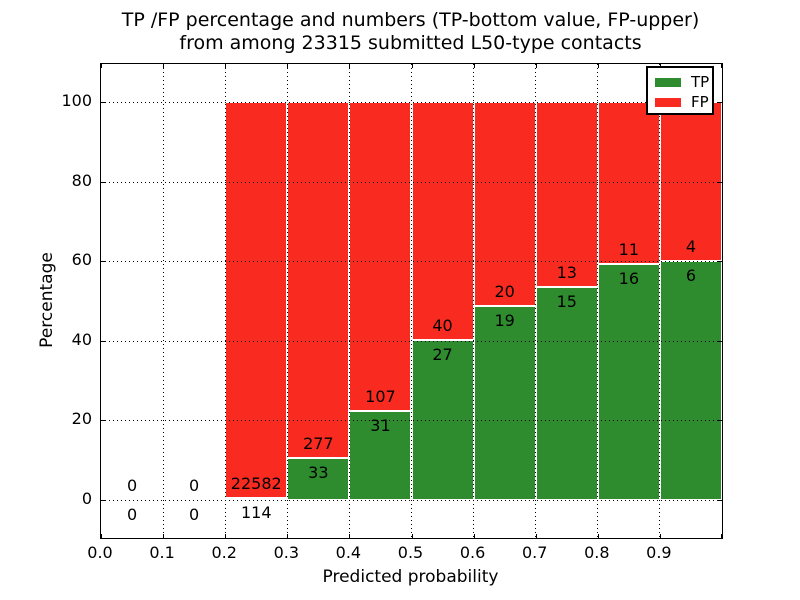 The height and width of the screenshot is (600, 800). Describe the element at coordinates (474, 301) in the screenshot. I see `gridline-x-0.6` at that location.